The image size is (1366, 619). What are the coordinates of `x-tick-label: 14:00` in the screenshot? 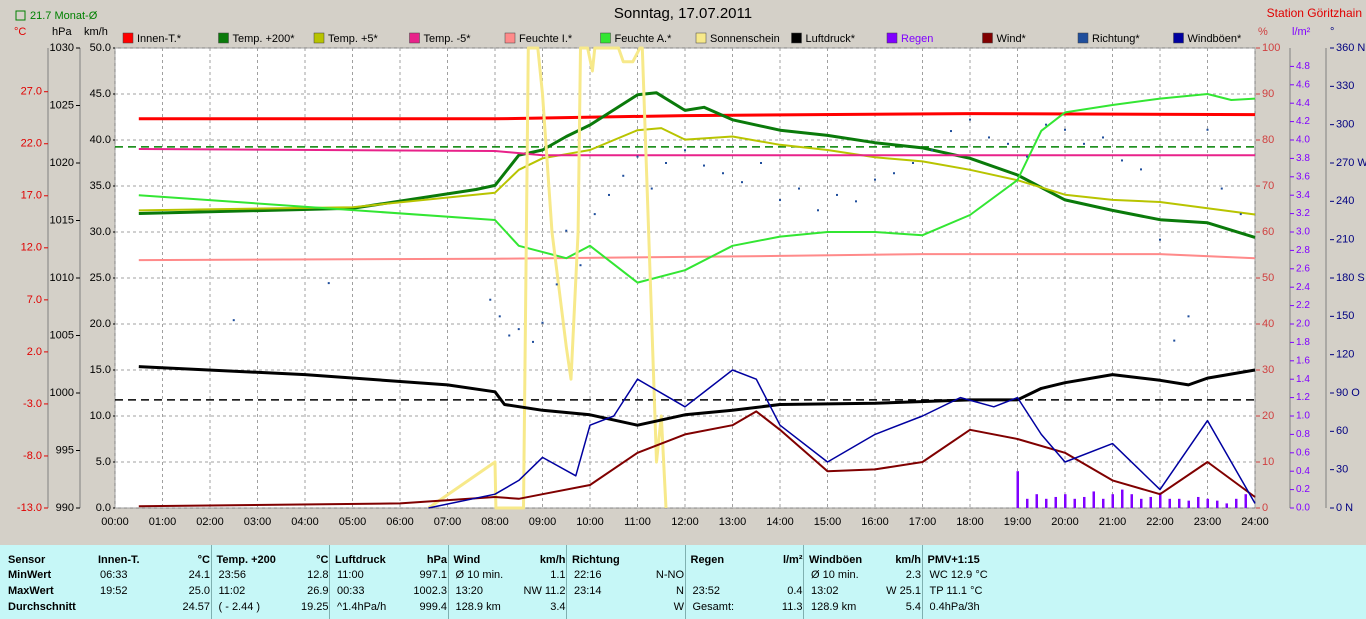 It's located at (780, 522).